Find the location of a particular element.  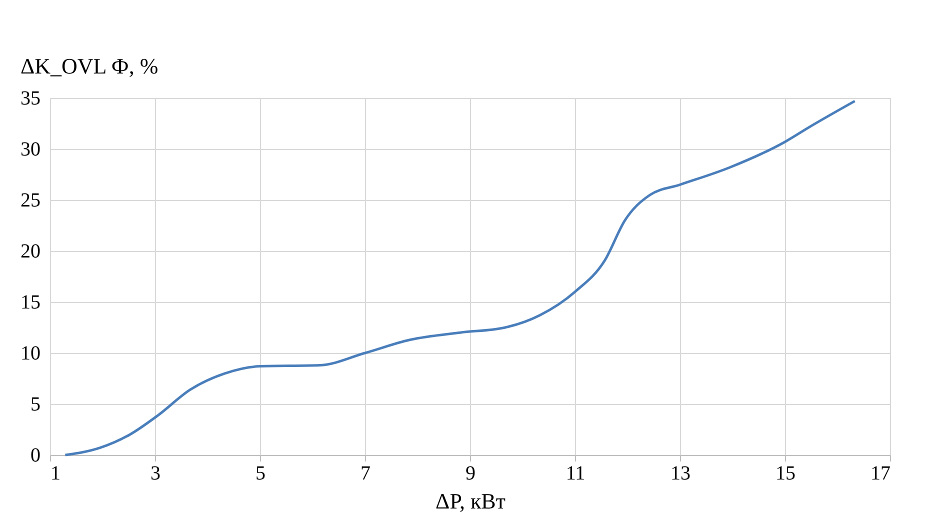

y-tick-label: 15 is located at coordinates (30, 303).